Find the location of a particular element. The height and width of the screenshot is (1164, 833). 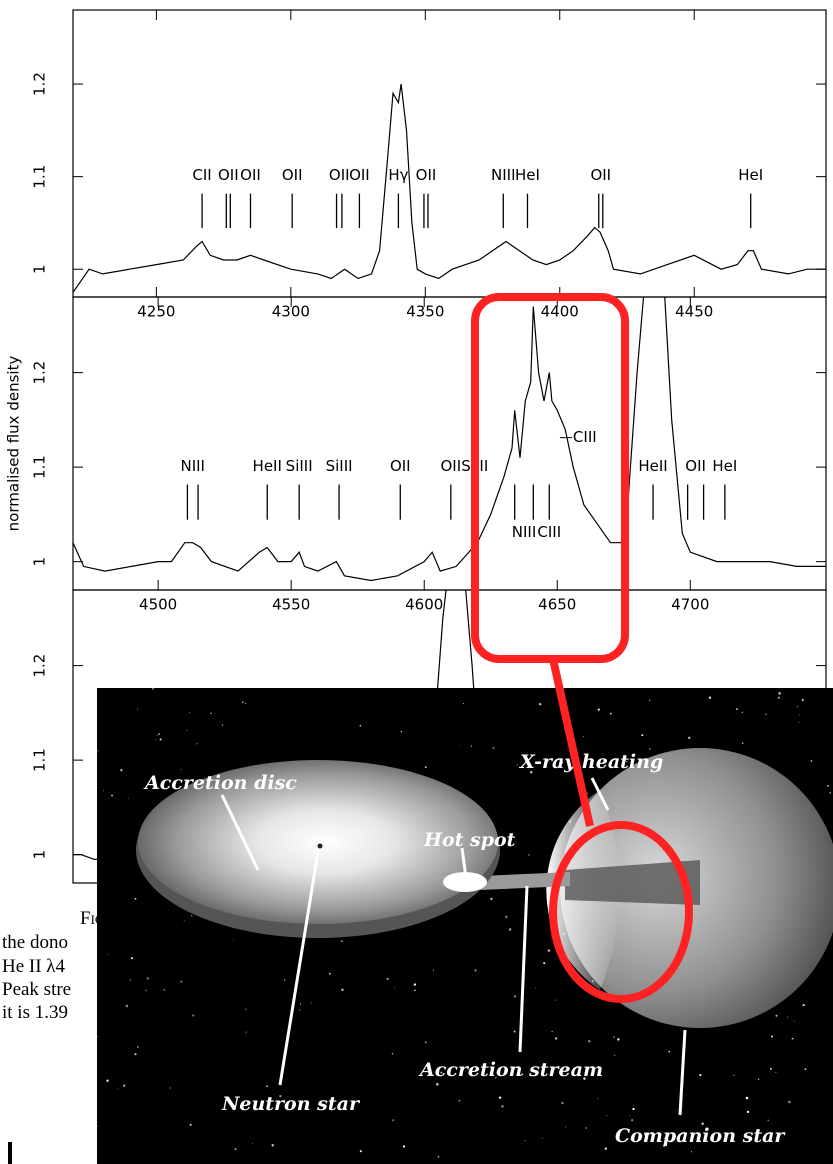

illustration-label: X-ray heating is located at coordinates (591, 762).